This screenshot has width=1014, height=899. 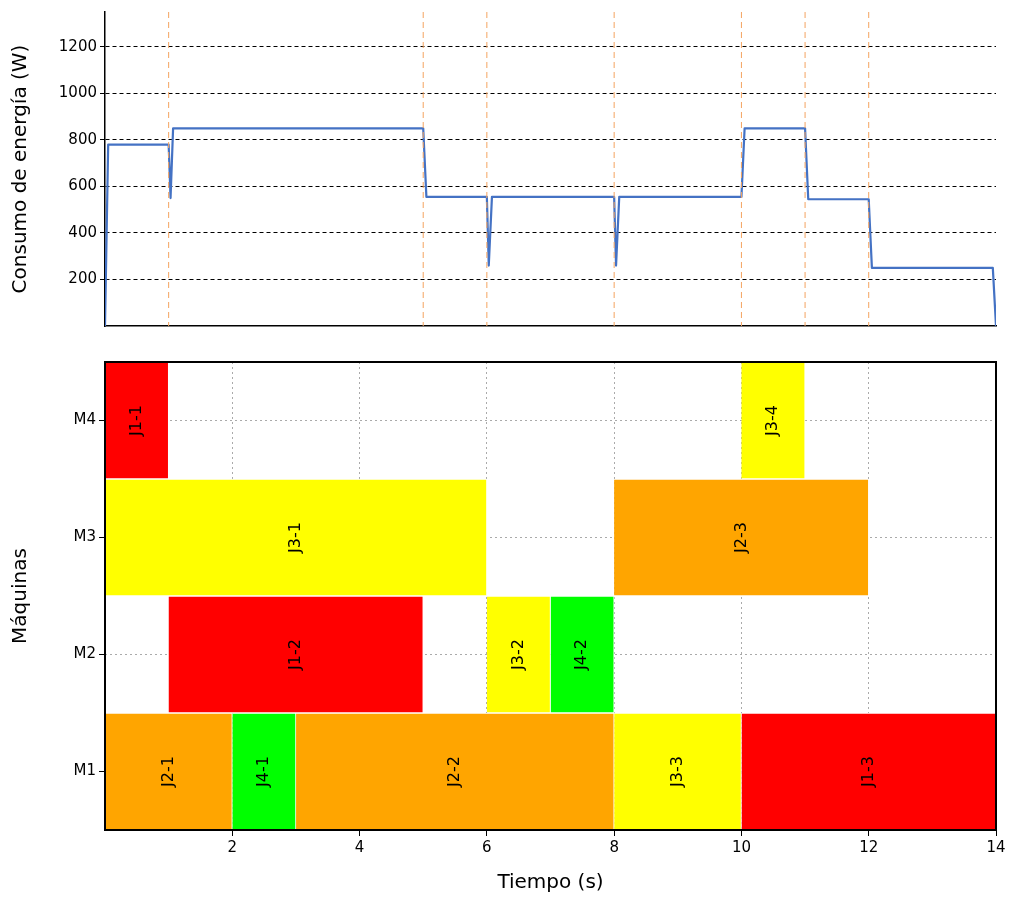 What do you see at coordinates (19, 169) in the screenshot?
I see `y-axis-title: Consumo de energía (W)` at bounding box center [19, 169].